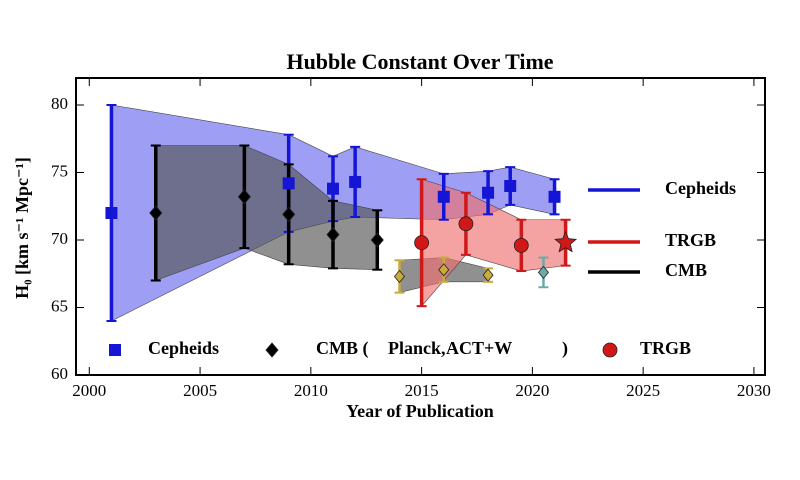 The image size is (800, 480). What do you see at coordinates (59, 373) in the screenshot?
I see `y-tick-label: 60` at bounding box center [59, 373].